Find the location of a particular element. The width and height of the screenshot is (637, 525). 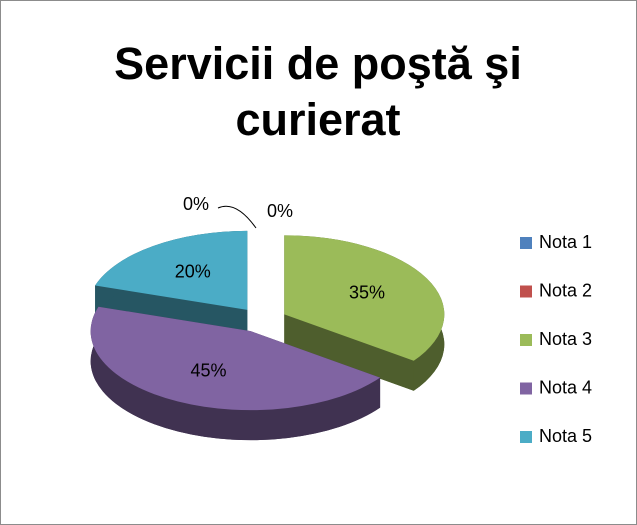

legend-label: Nota 3 is located at coordinates (565, 339).